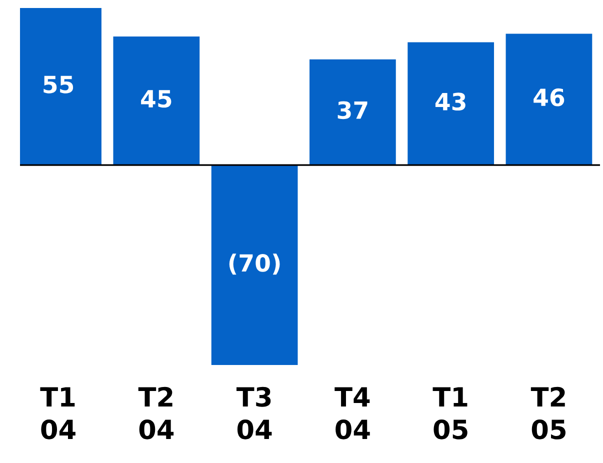 Image resolution: width=603 pixels, height=463 pixels. I want to click on data-label: 37, so click(353, 110).